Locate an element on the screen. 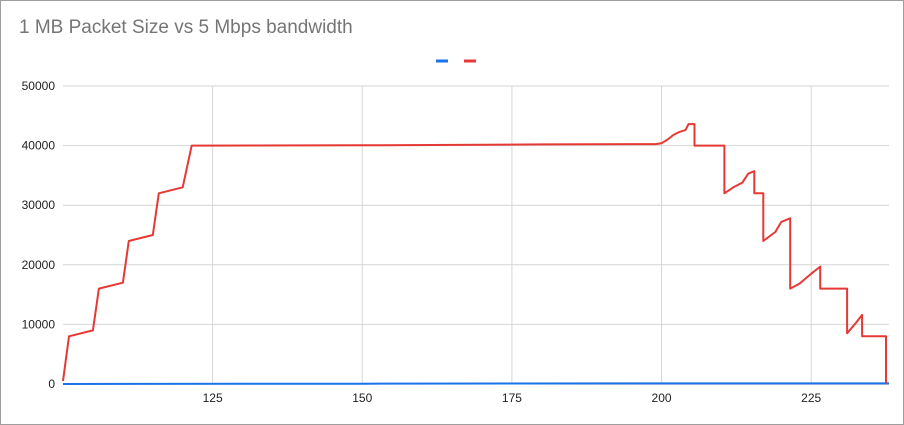  y-tick-label: 30000 is located at coordinates (39, 205).